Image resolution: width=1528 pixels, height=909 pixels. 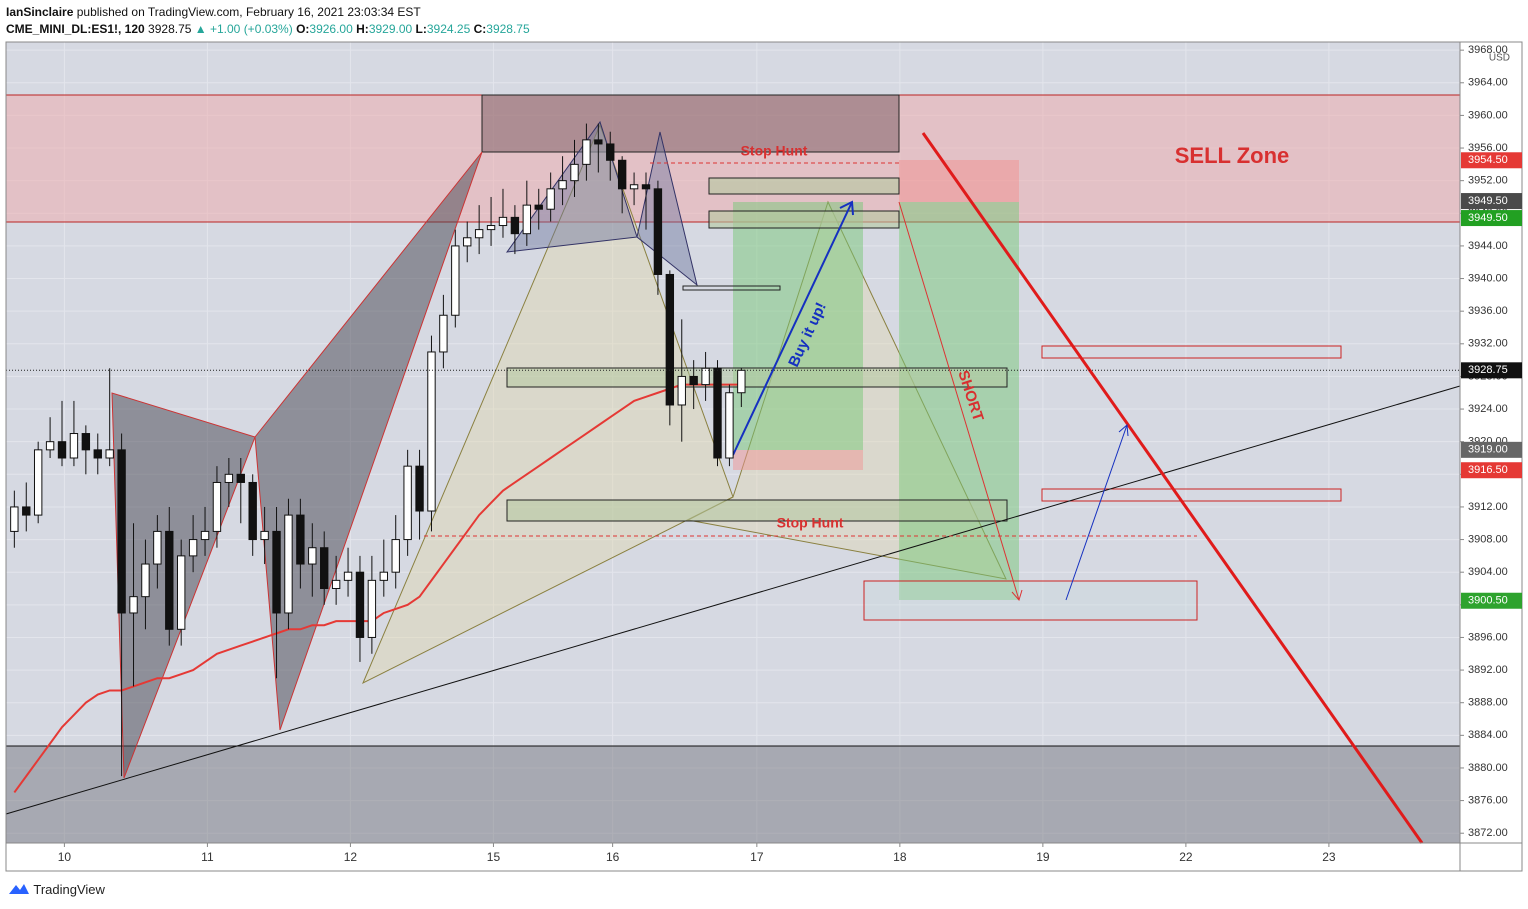 I want to click on y-tick-label: 3912.00, so click(x=1488, y=507).